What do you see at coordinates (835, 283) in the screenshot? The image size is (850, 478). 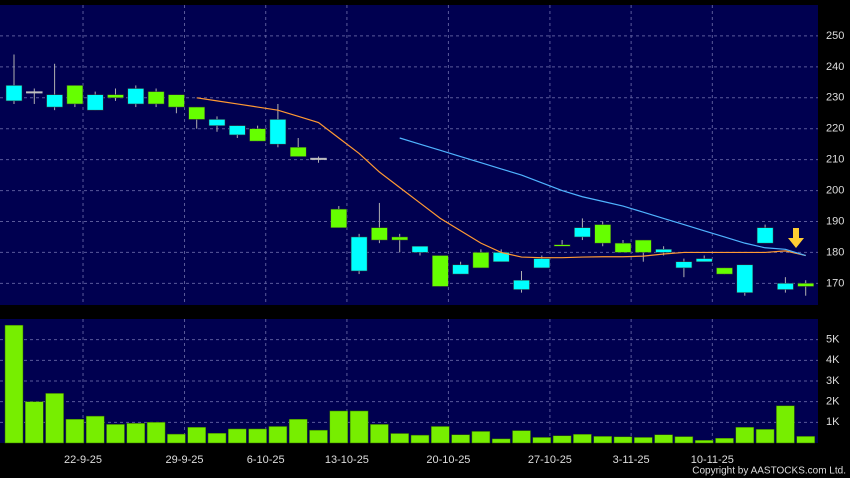 I see `y-tick-label: 170` at bounding box center [835, 283].